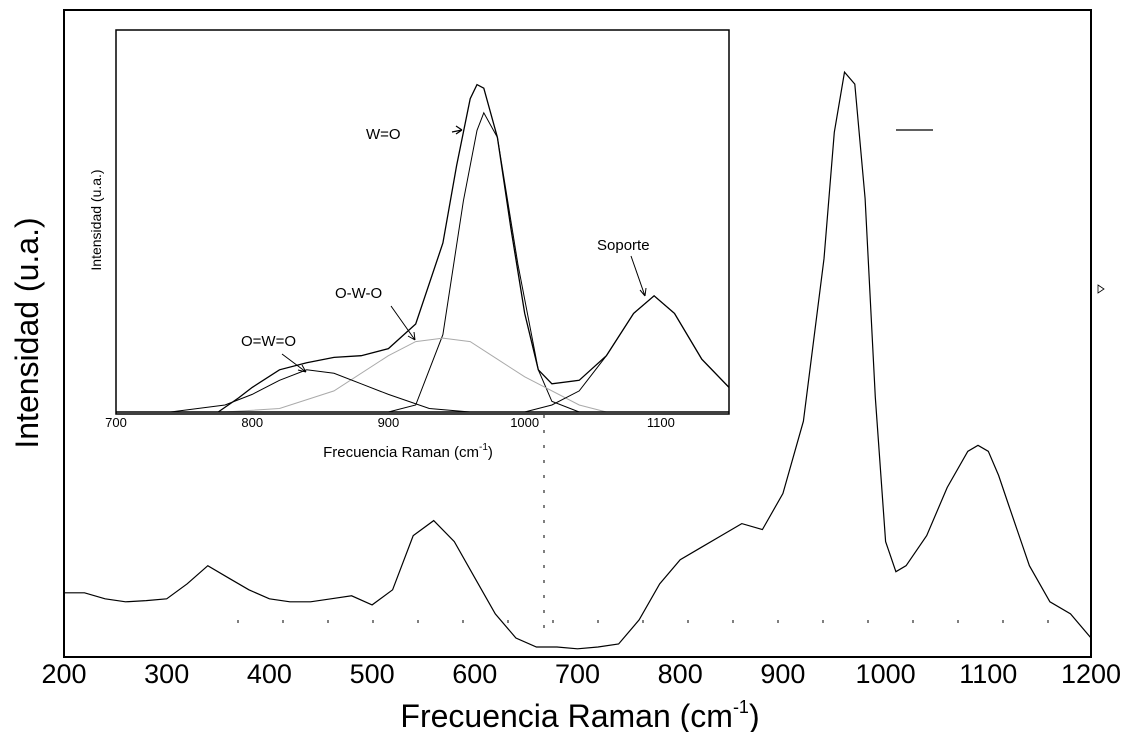 This screenshot has width=1129, height=732. I want to click on annotation-soporte: Soporte, so click(623, 245).